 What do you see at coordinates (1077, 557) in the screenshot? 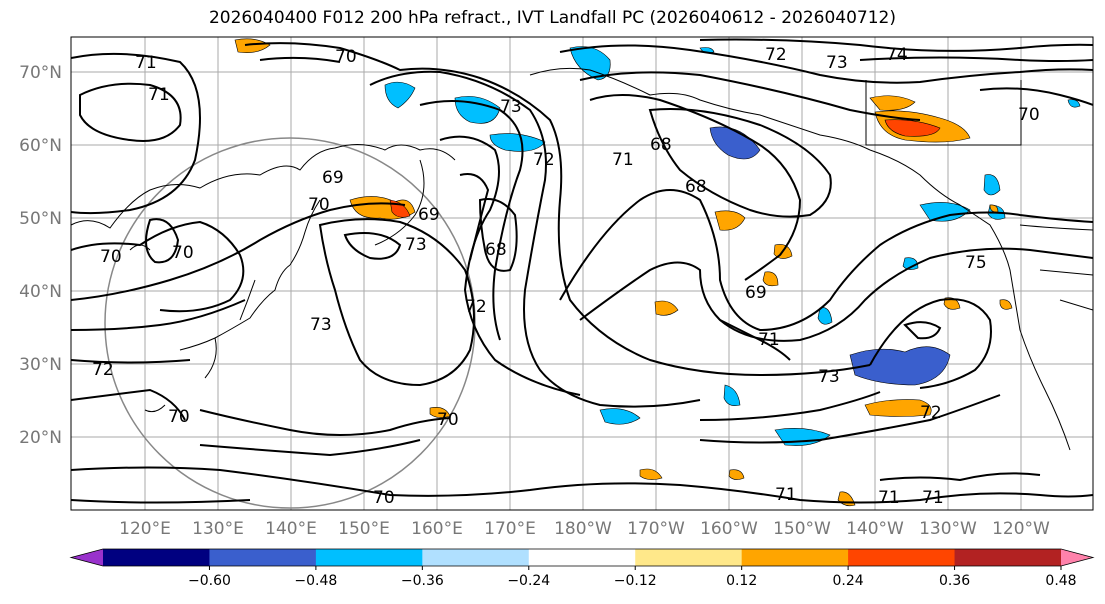
I see `colorbar-extend-max` at bounding box center [1077, 557].